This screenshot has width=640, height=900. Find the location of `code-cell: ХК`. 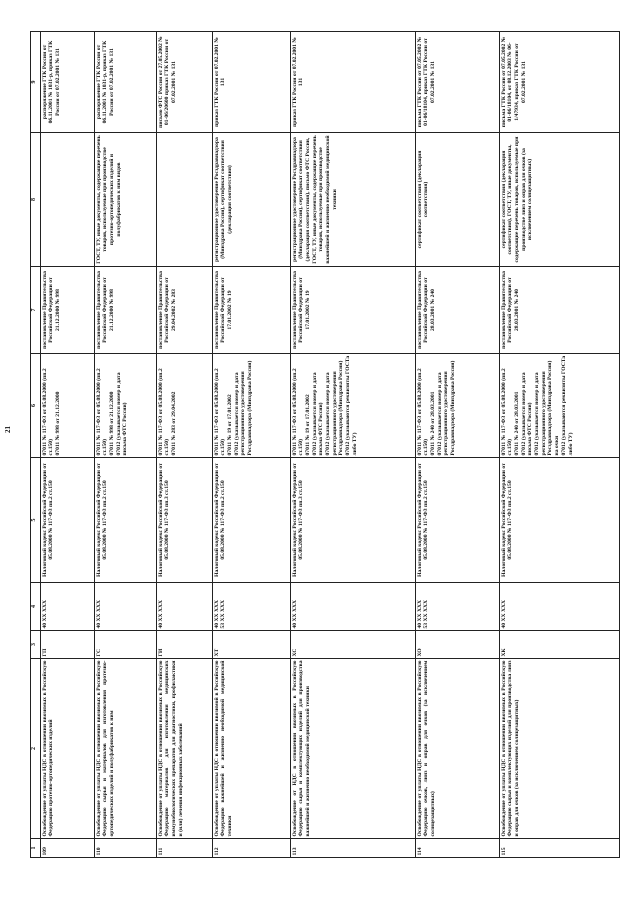

code-cell: ХК is located at coordinates (559, 644).